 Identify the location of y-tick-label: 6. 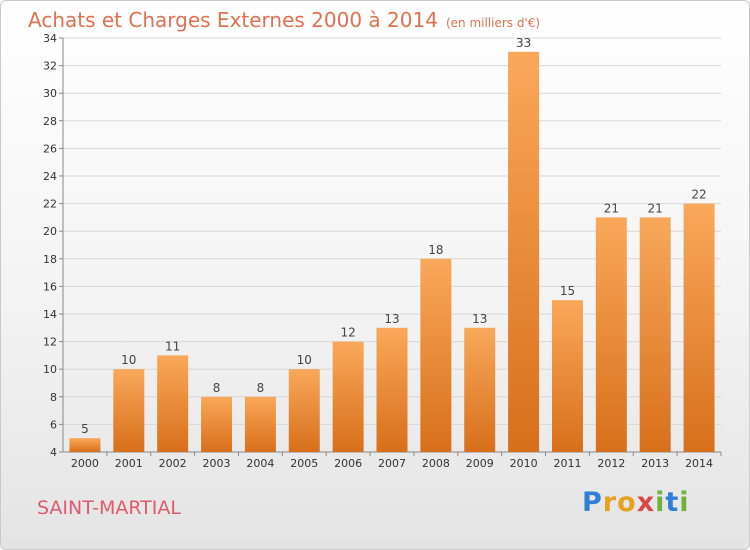
(53, 424).